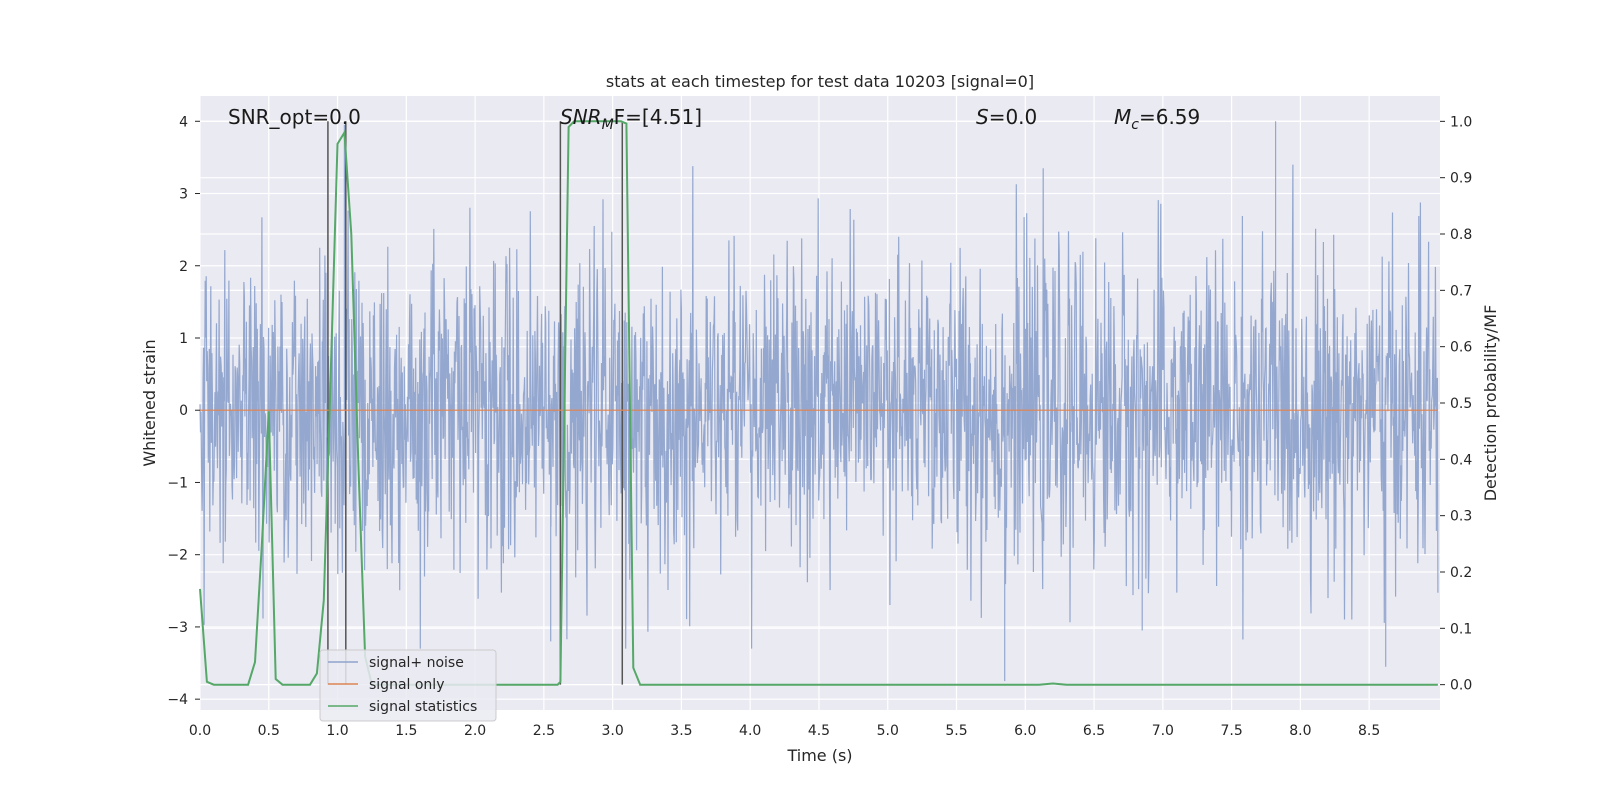 Image resolution: width=1600 pixels, height=800 pixels. Describe the element at coordinates (1461, 348) in the screenshot. I see `y2-tick-label: 0.6` at that location.